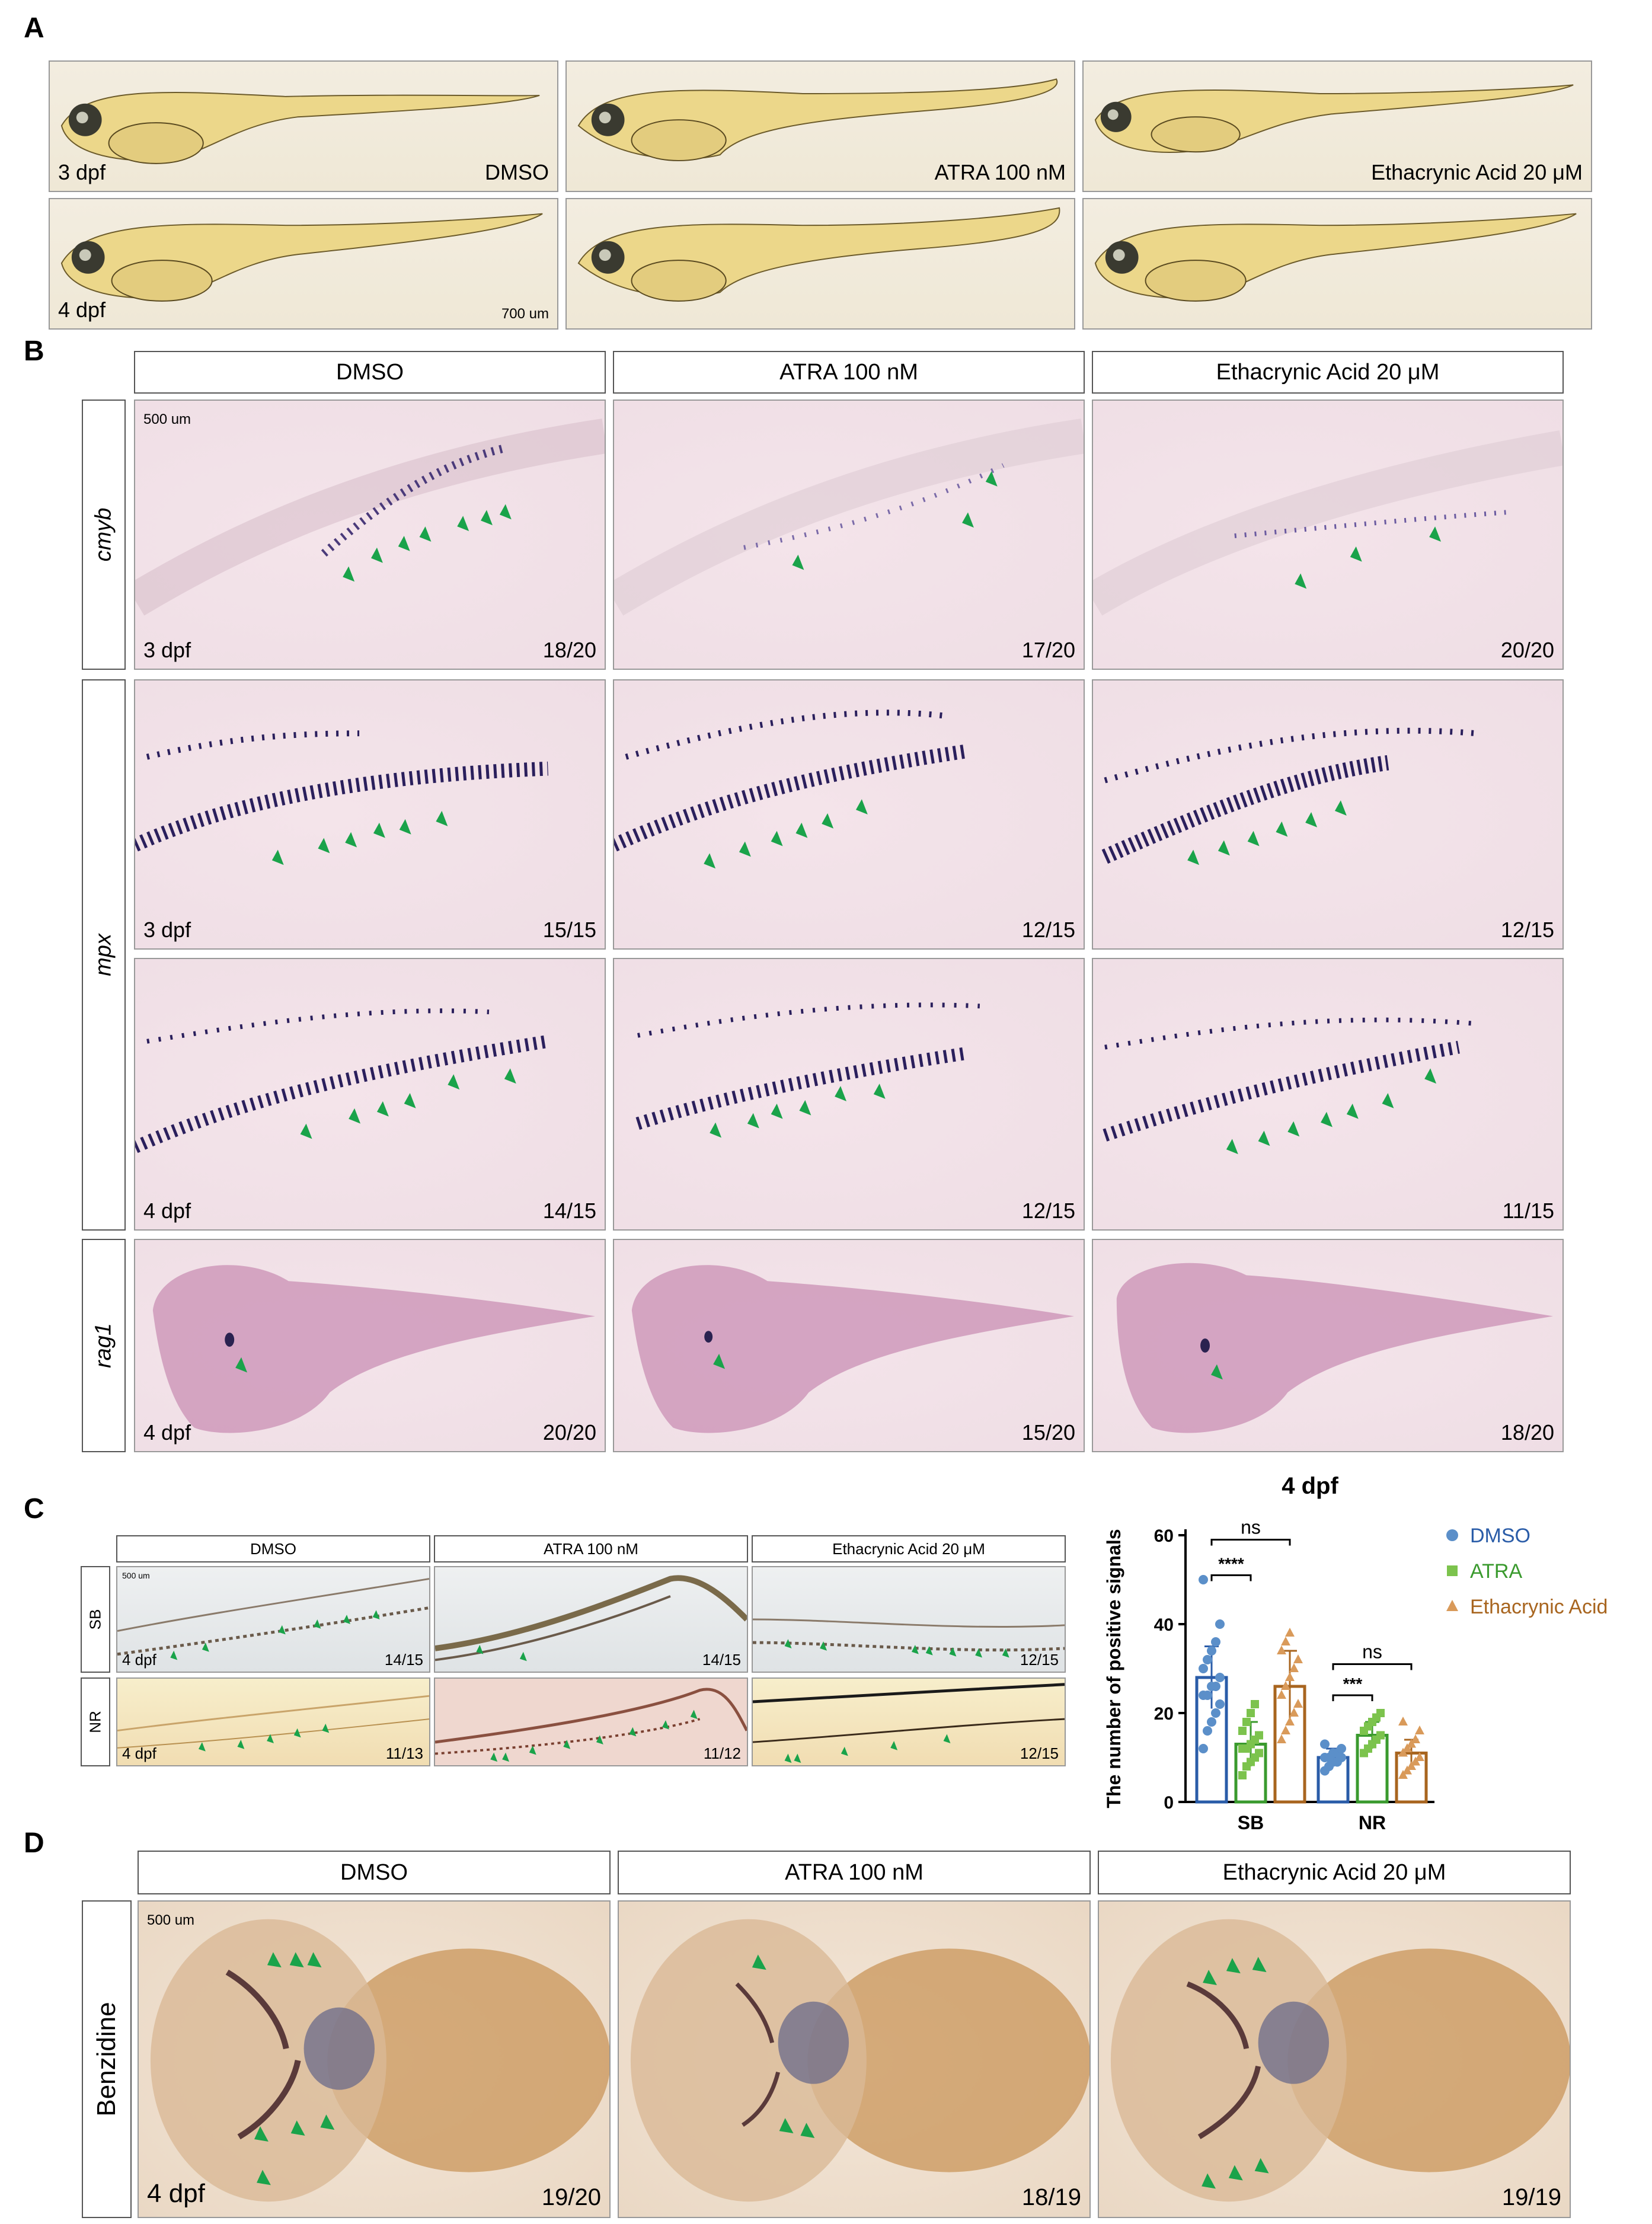 The height and width of the screenshot is (2224, 1652). Describe the element at coordinates (34, 1509) in the screenshot. I see `panel-label-c: C` at that location.